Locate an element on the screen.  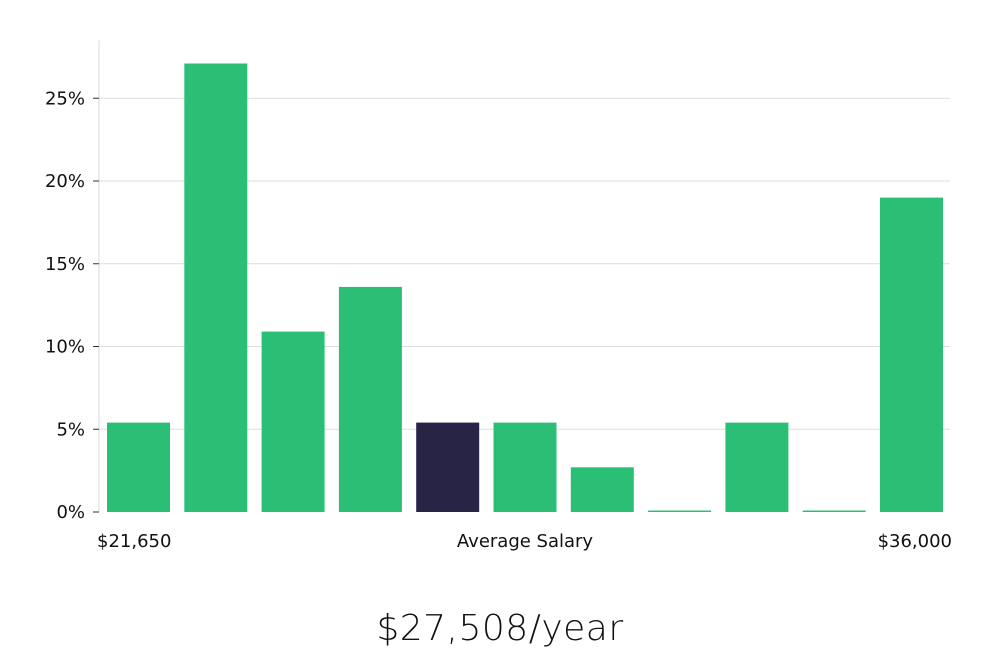
x-max-label: $36,000 is located at coordinates (915, 541).